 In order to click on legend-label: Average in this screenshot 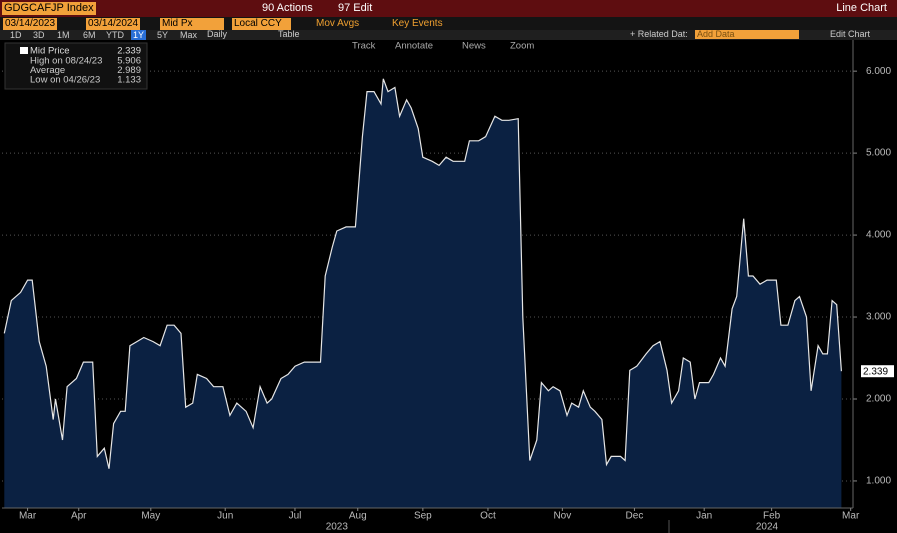, I will do `click(47, 70)`.